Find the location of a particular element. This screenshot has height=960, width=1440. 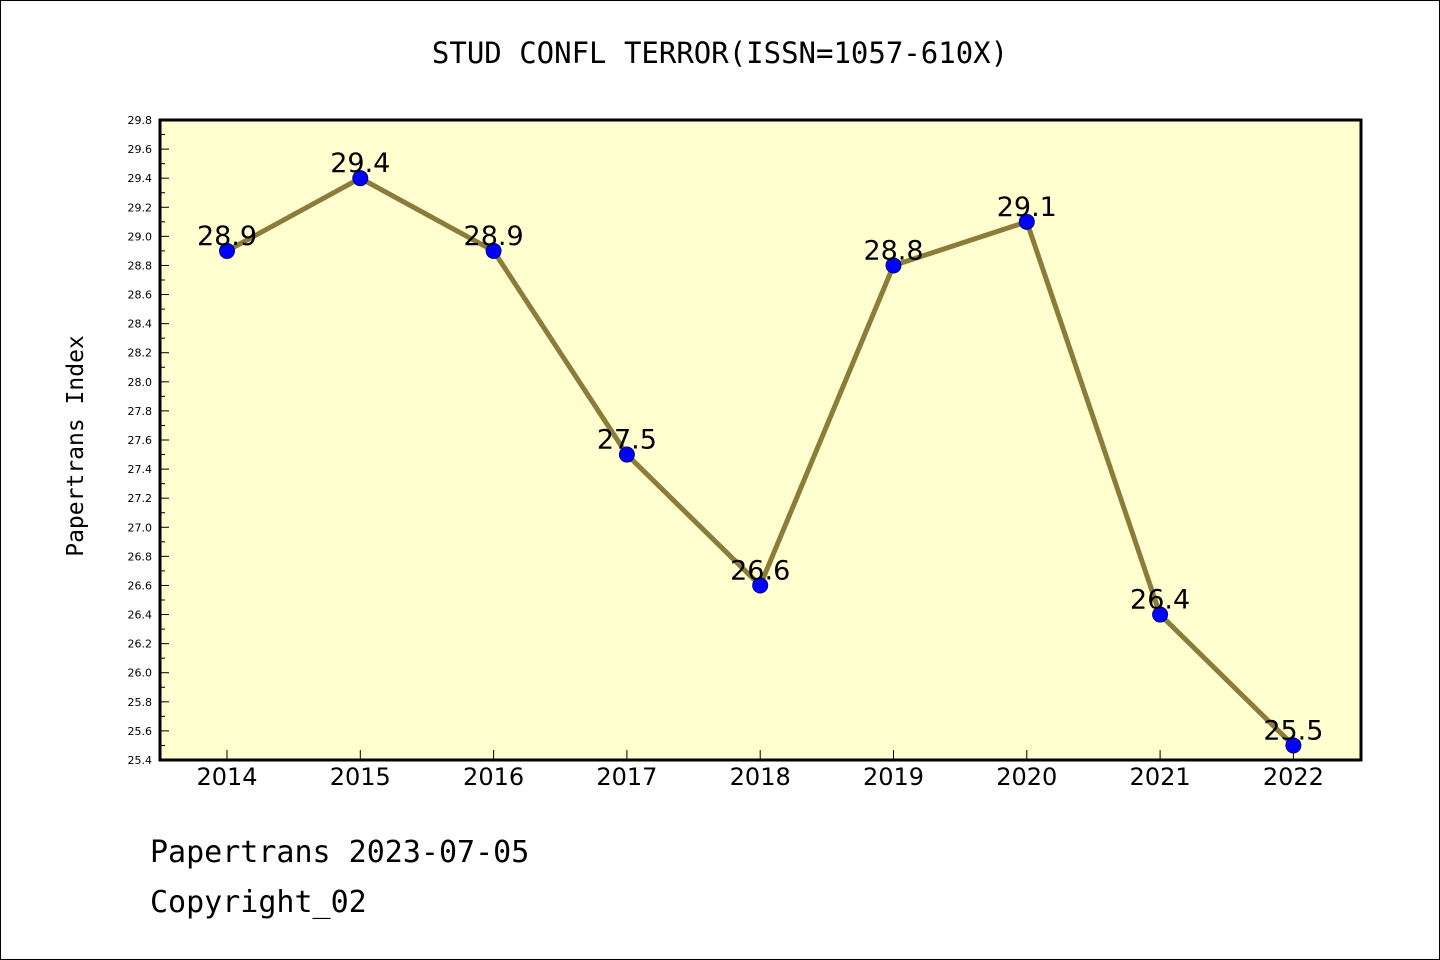

x-tick-label: 2021 is located at coordinates (1160, 777).